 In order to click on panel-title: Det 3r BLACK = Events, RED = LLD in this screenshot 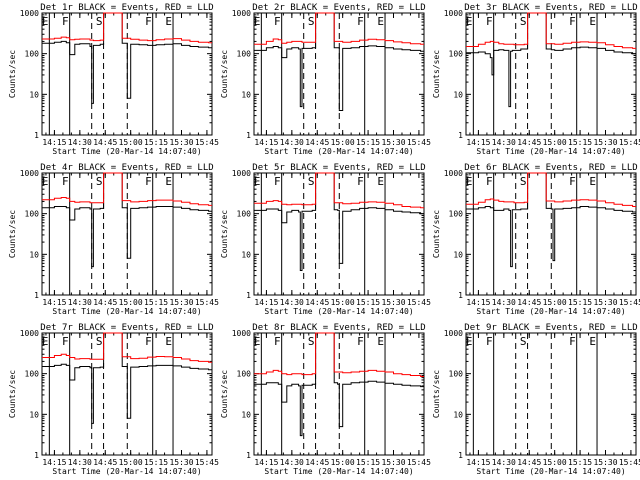, I will do `click(550, 8)`.